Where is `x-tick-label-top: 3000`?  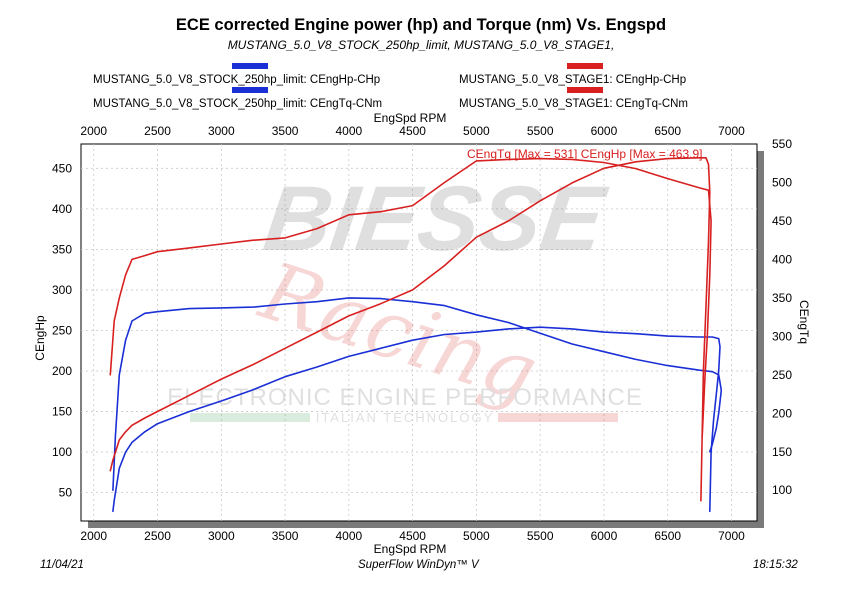
x-tick-label-top: 3000 is located at coordinates (221, 131).